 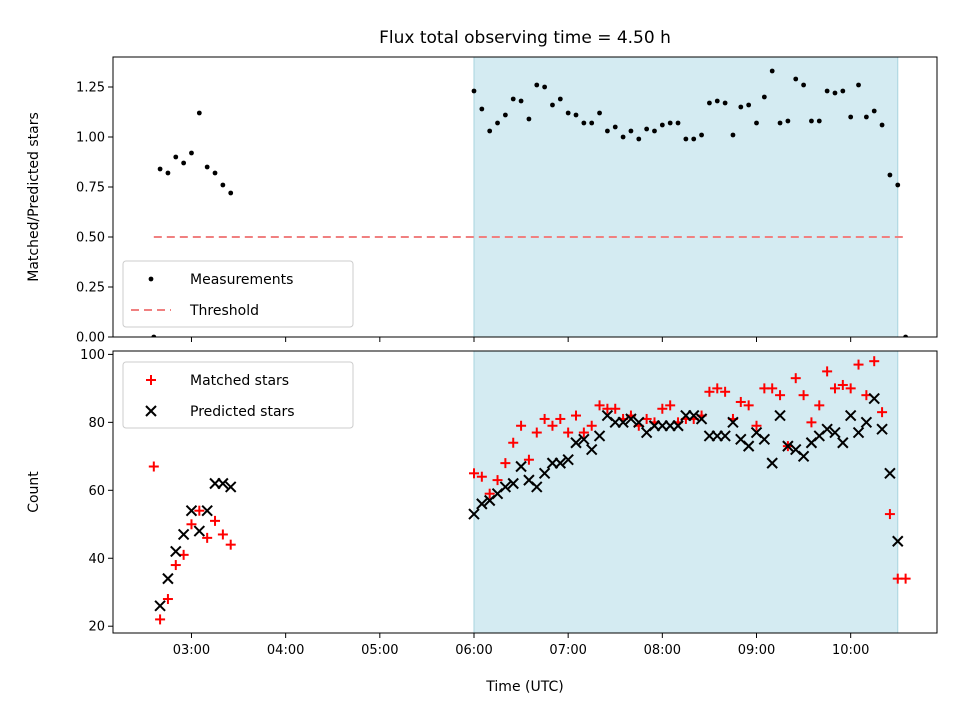 What do you see at coordinates (379, 650) in the screenshot?
I see `x-tick-label: 05:00` at bounding box center [379, 650].